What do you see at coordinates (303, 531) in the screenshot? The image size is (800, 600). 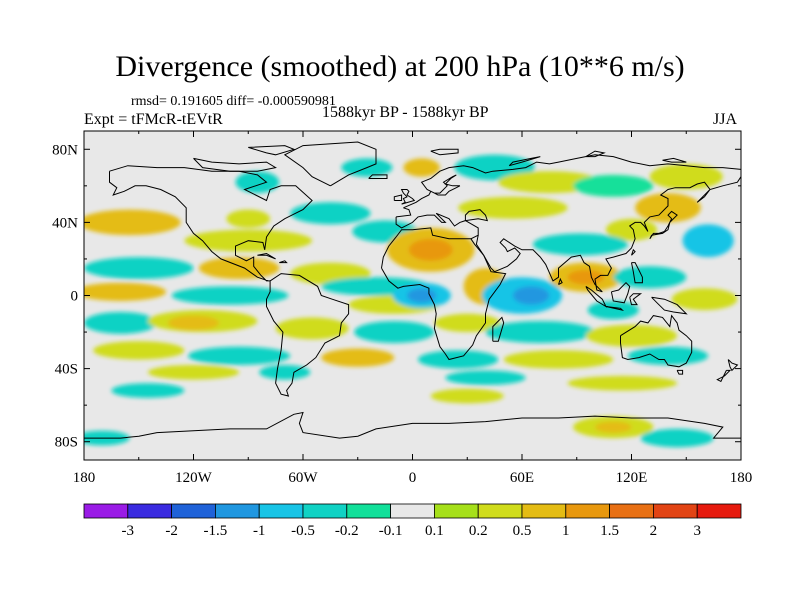 I see `colorbar-label: -0.5` at bounding box center [303, 531].